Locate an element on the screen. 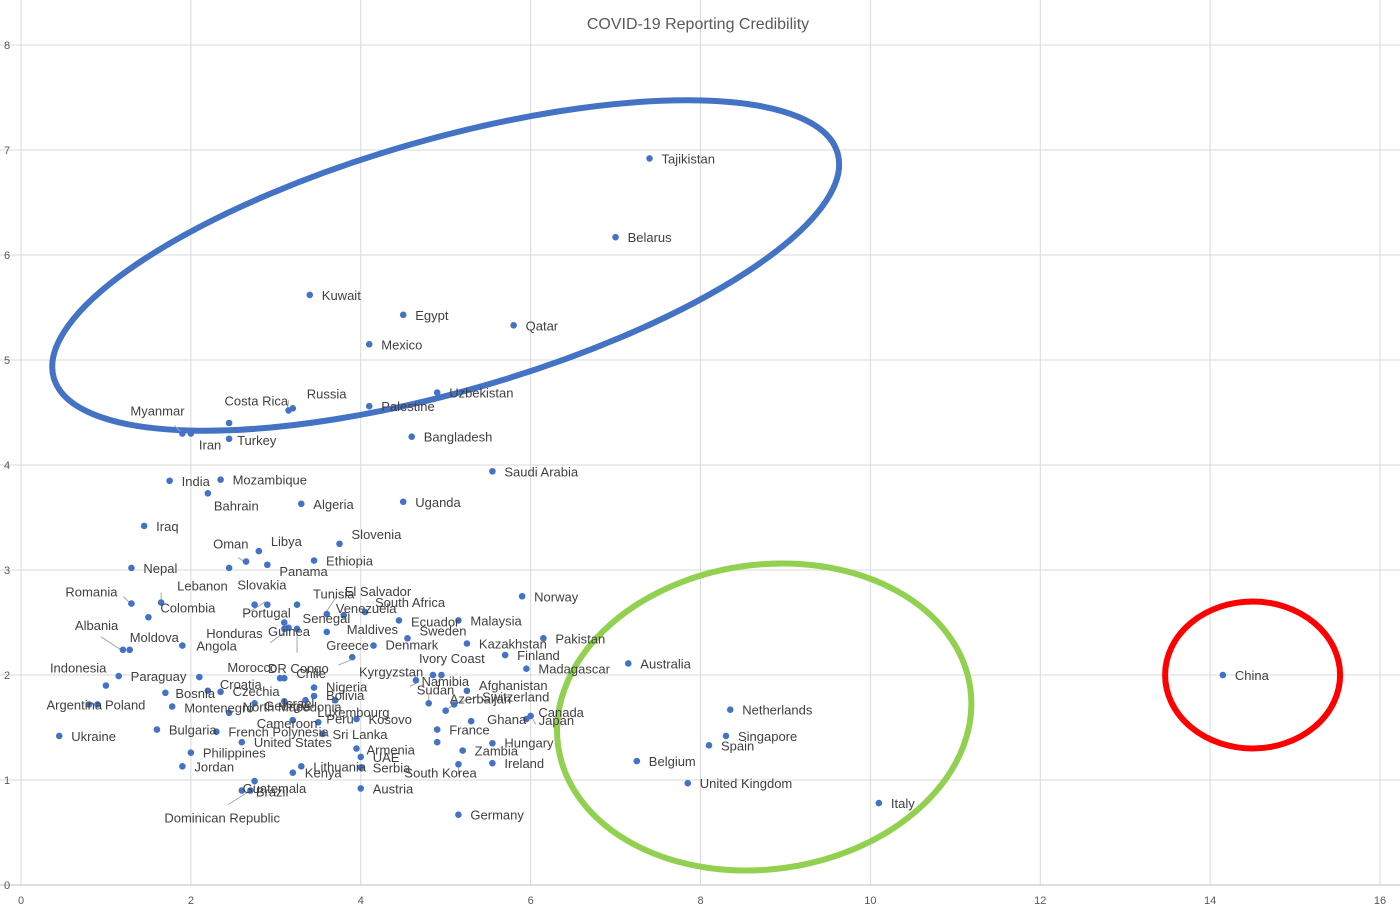 Image resolution: width=1400 pixels, height=919 pixels. data-label: Egypt is located at coordinates (432, 315).